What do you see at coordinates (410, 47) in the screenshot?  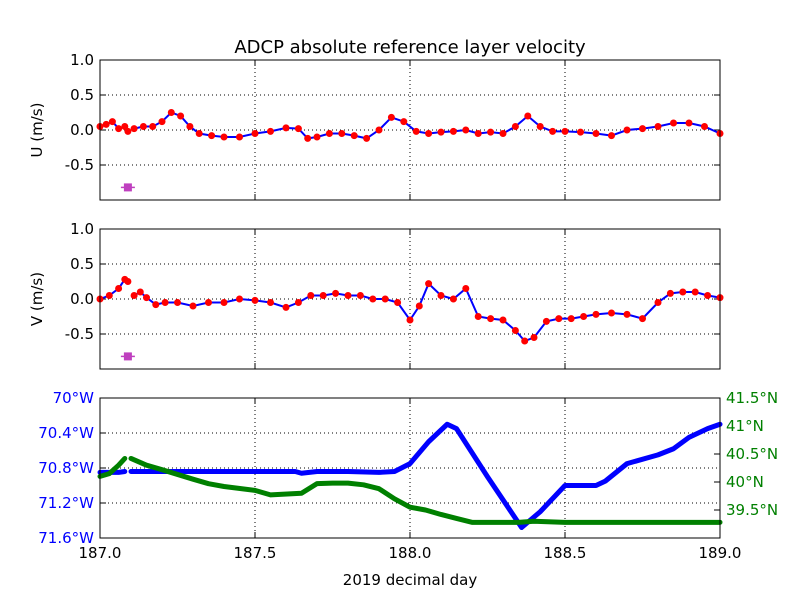 I see `chart-title: ADCP absolute reference layer velocity` at bounding box center [410, 47].